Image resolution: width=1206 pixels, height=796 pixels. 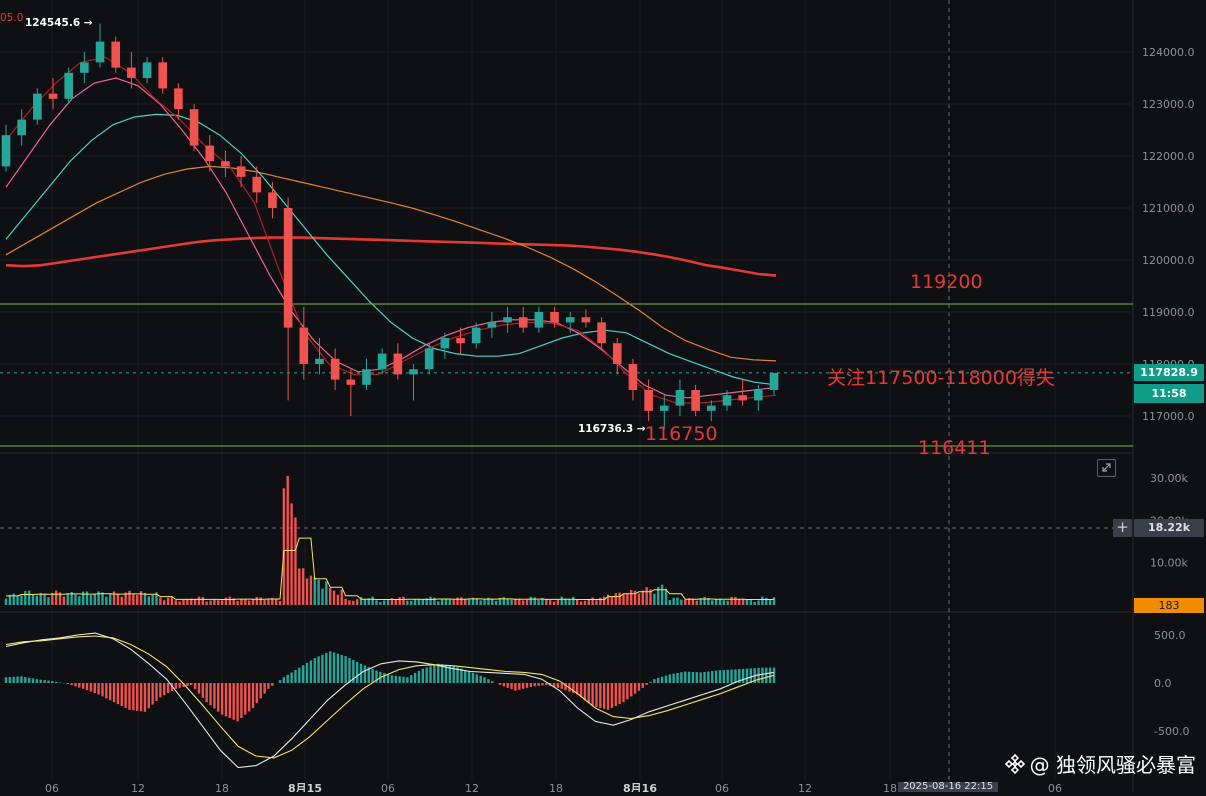 I want to click on time-tick-label: 8月15, so click(x=305, y=787).